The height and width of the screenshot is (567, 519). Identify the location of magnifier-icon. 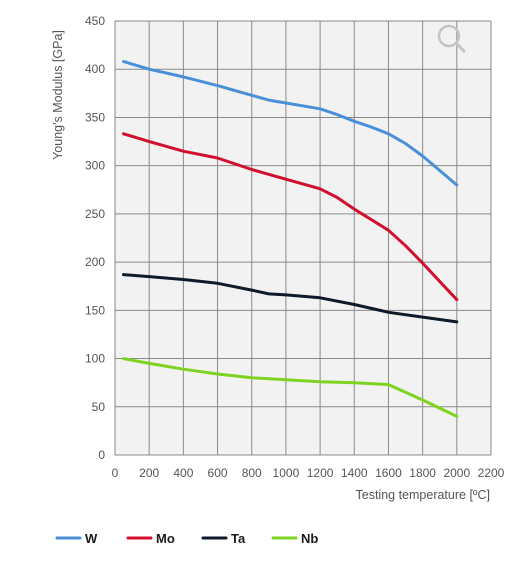
(451, 38).